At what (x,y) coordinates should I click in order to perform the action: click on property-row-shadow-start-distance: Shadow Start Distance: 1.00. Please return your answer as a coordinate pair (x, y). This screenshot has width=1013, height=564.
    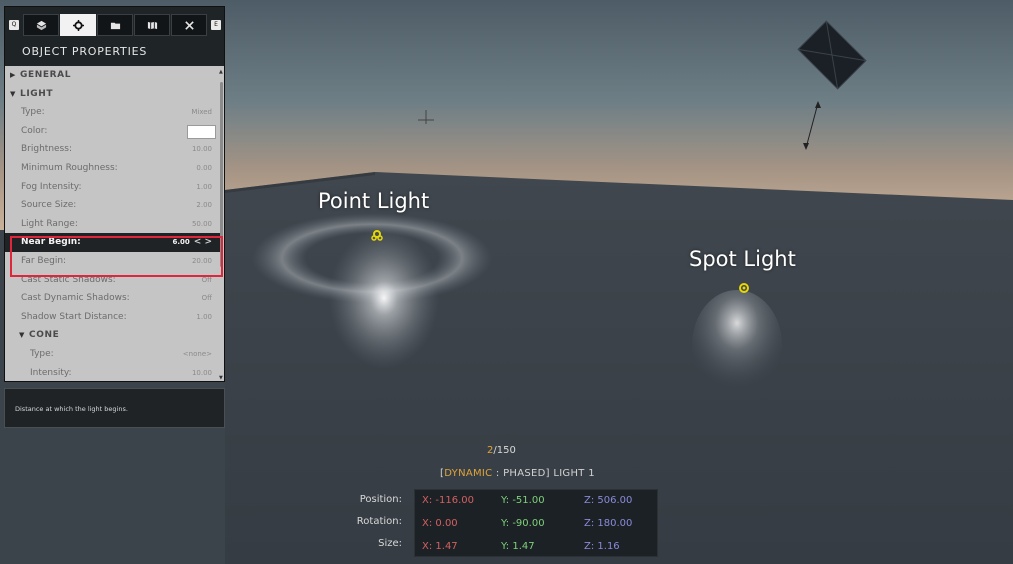
    Looking at the image, I should click on (112, 317).